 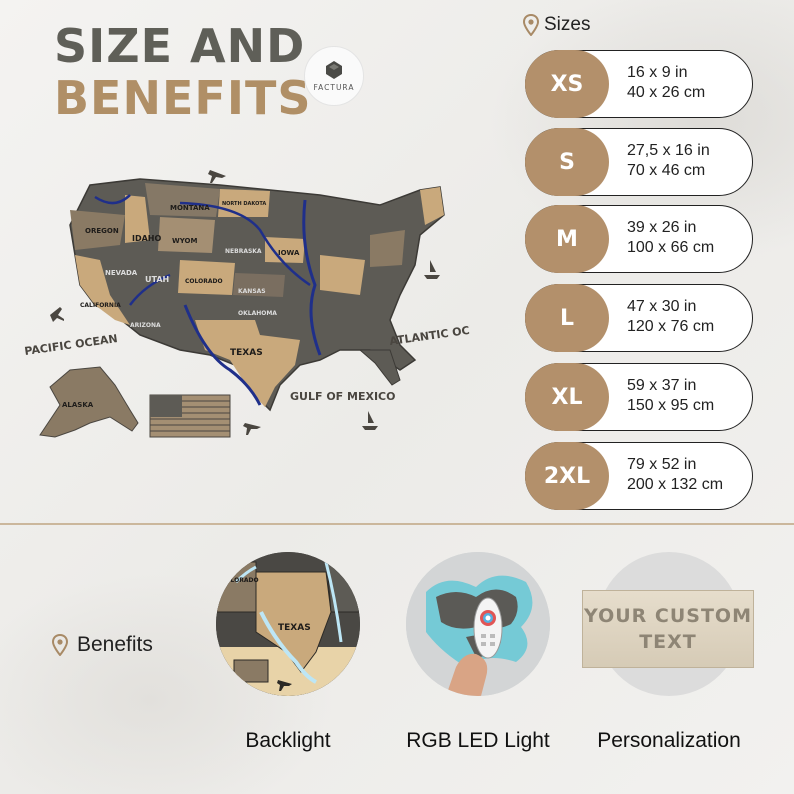 I want to click on rgb-glow-detail, so click(x=478, y=624).